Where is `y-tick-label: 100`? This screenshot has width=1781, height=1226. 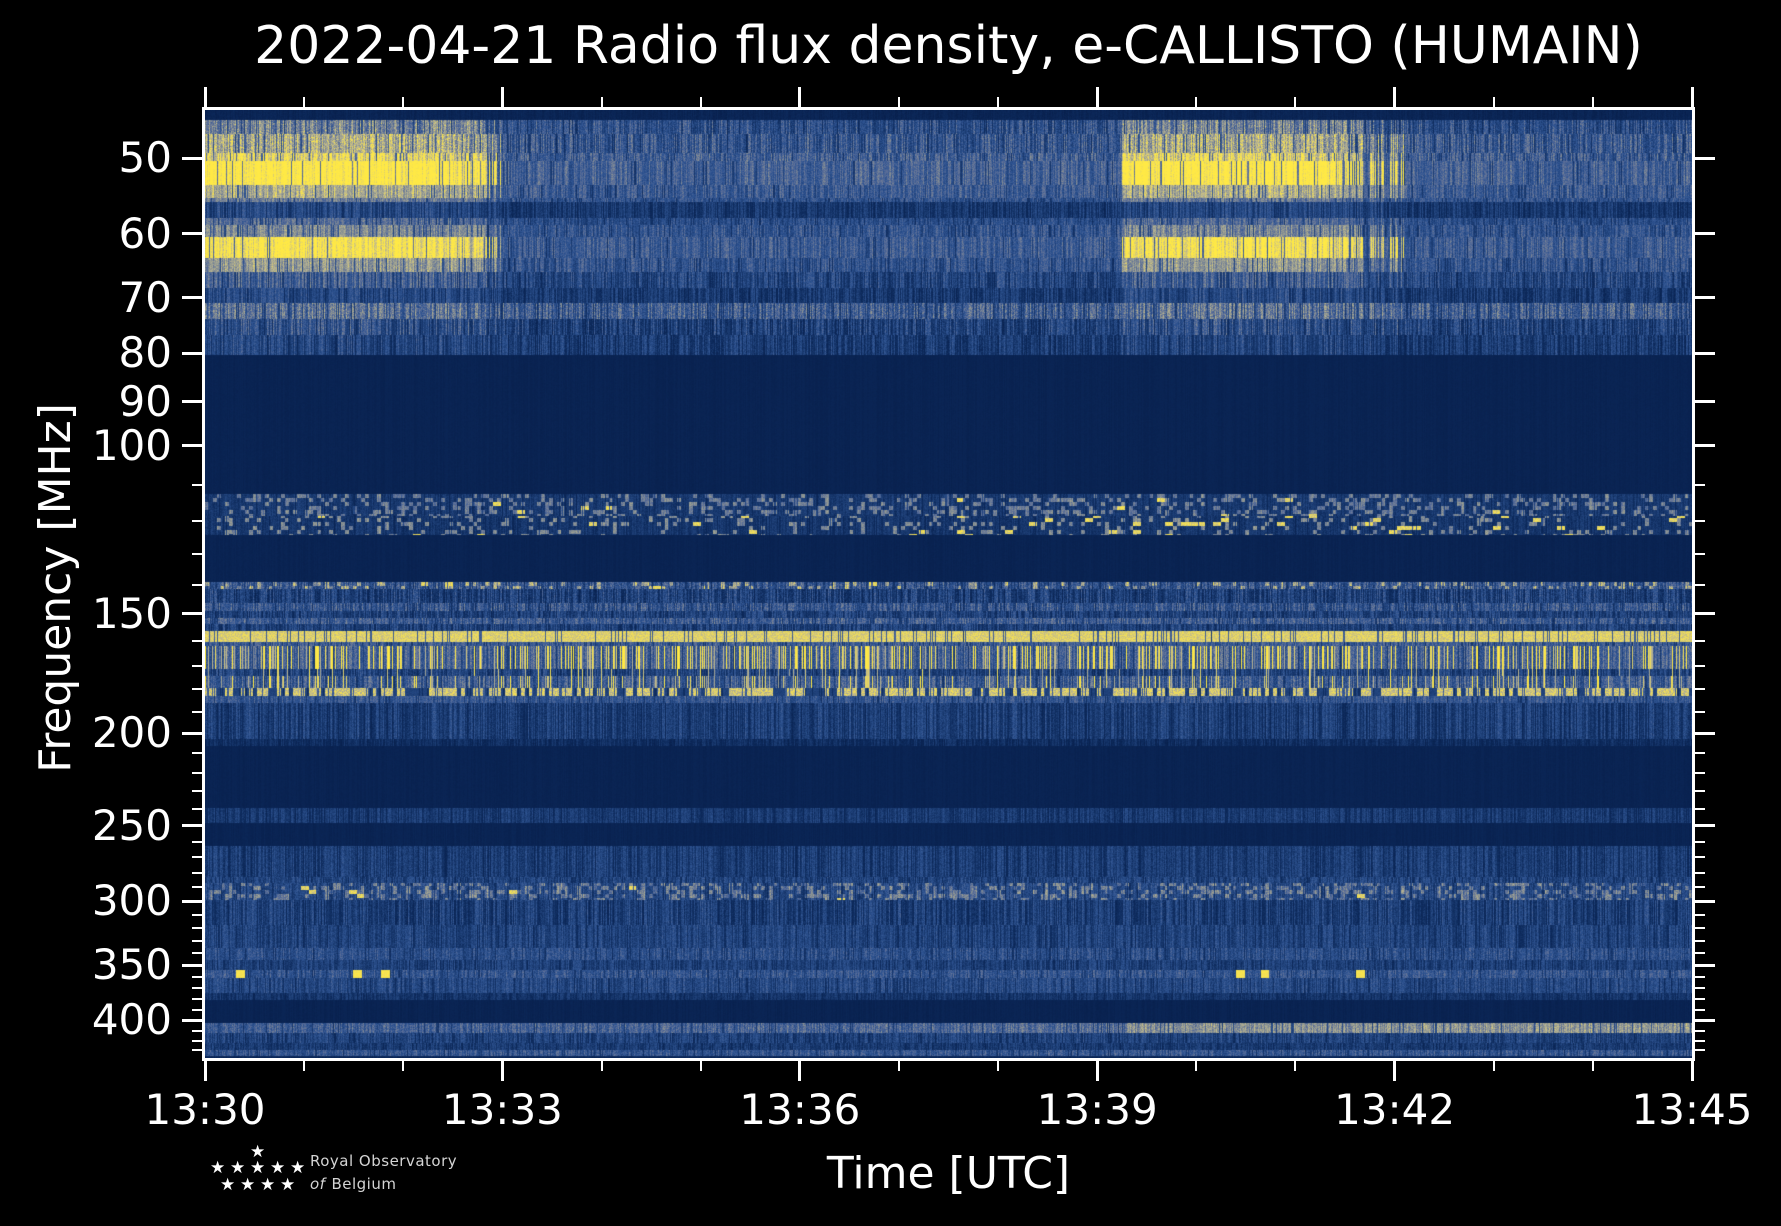
y-tick-label: 100 is located at coordinates (131, 445).